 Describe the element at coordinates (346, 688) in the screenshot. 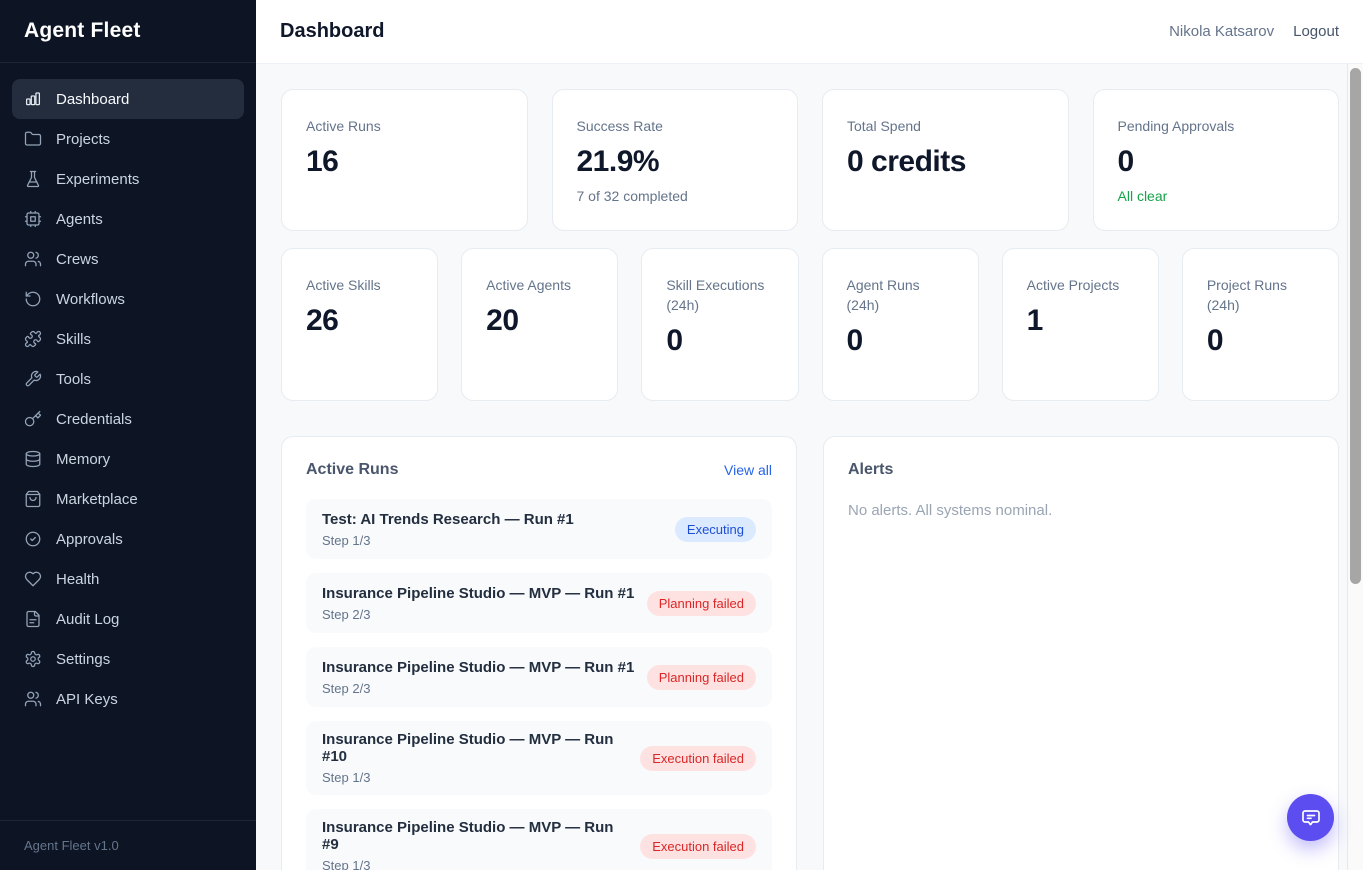

I see `run-step: Step 2/3` at that location.